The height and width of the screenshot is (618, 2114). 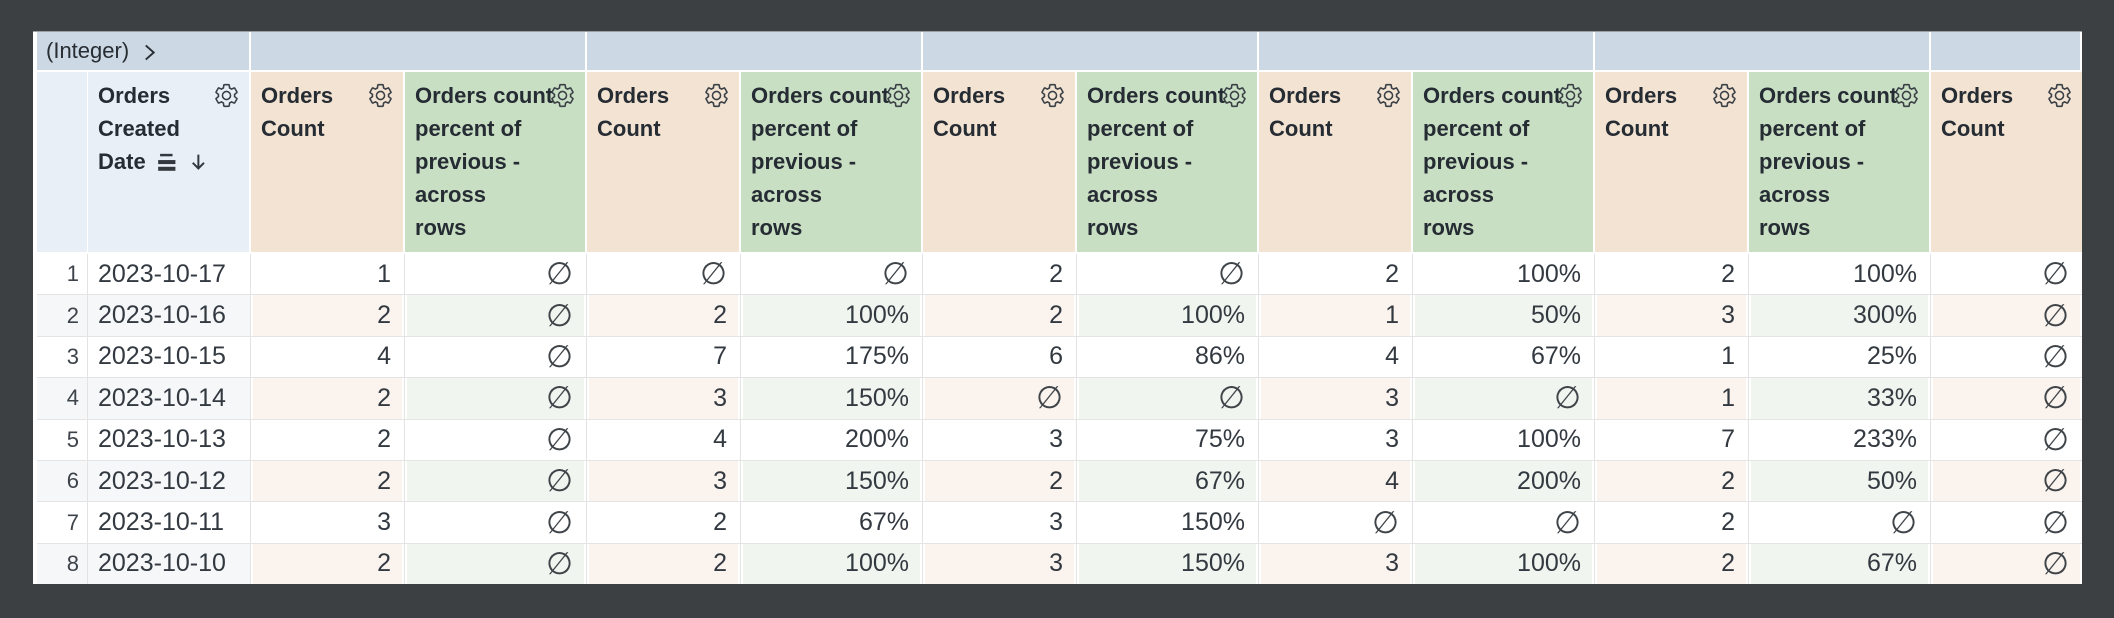 I want to click on cell-orders-count: 6, so click(x=1000, y=357).